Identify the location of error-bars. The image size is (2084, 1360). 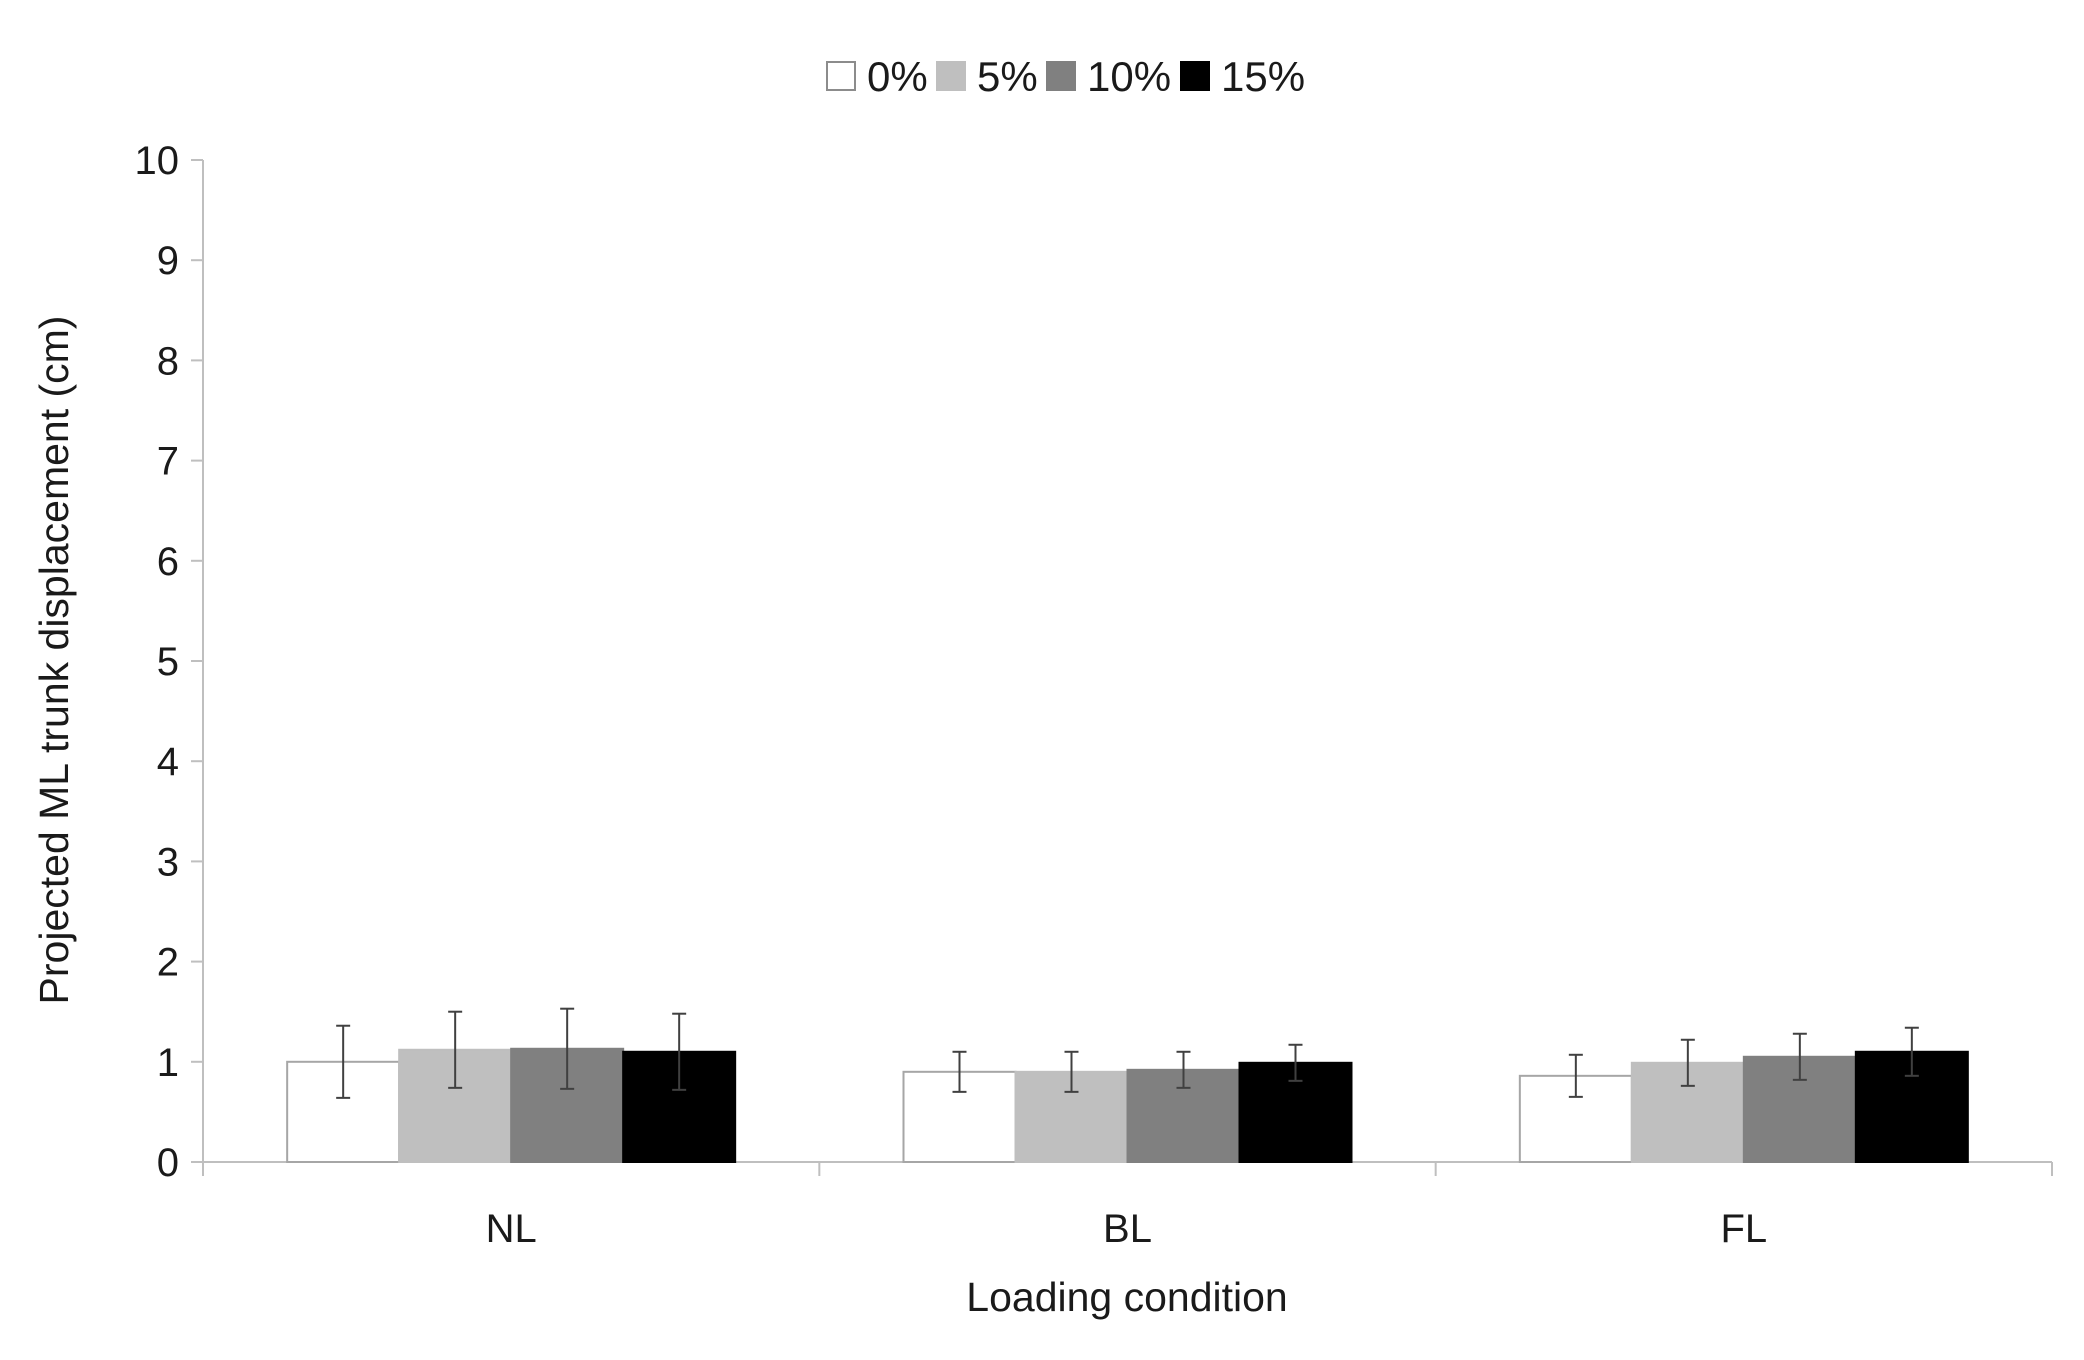
(1127, 1053).